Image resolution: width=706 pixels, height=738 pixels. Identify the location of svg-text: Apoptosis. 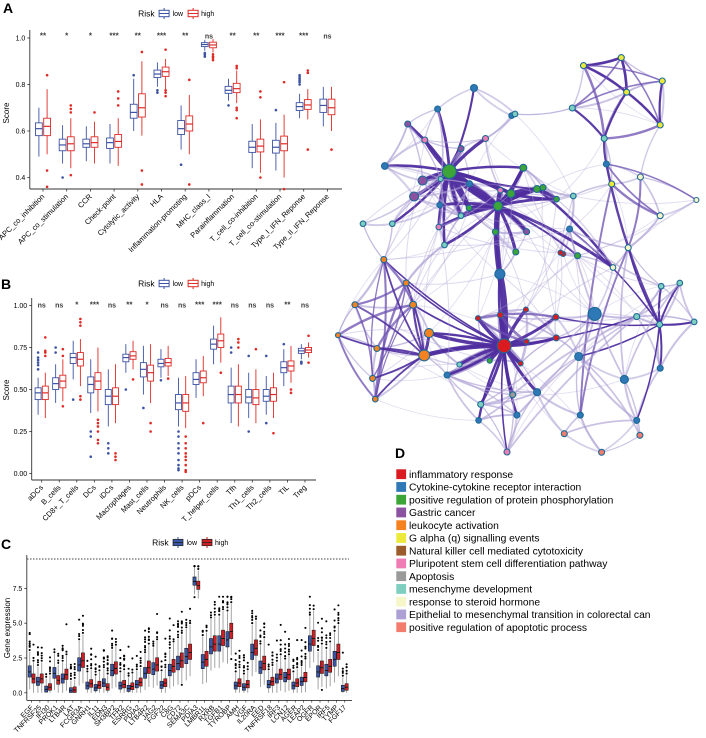
(431, 577).